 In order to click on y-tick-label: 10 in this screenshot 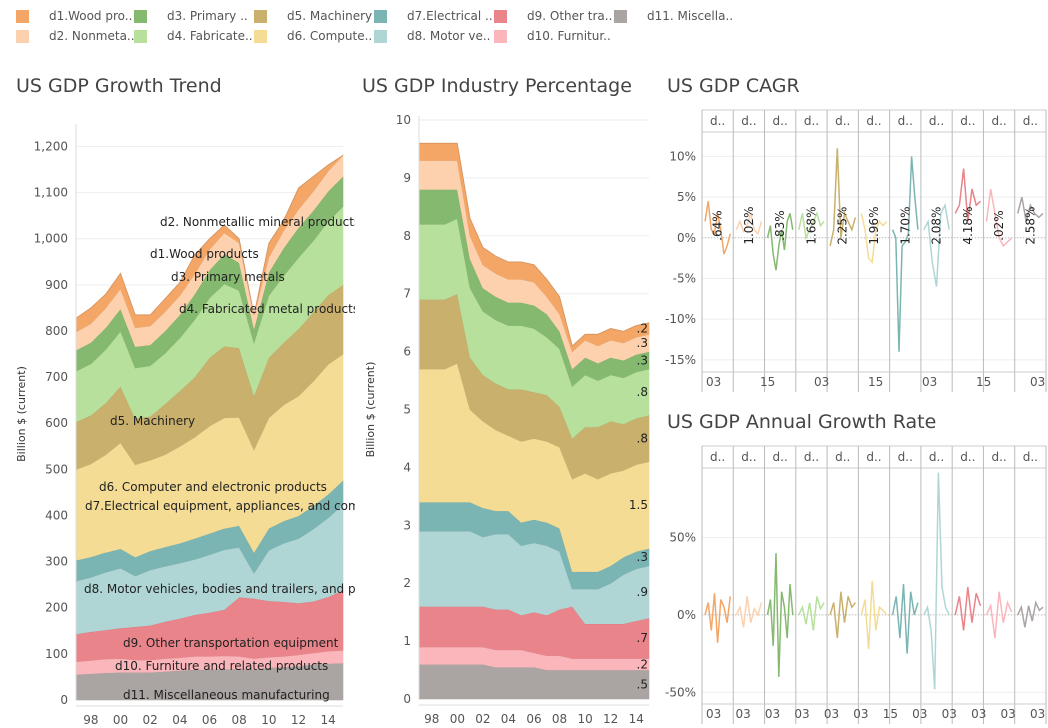, I will do `click(403, 120)`.